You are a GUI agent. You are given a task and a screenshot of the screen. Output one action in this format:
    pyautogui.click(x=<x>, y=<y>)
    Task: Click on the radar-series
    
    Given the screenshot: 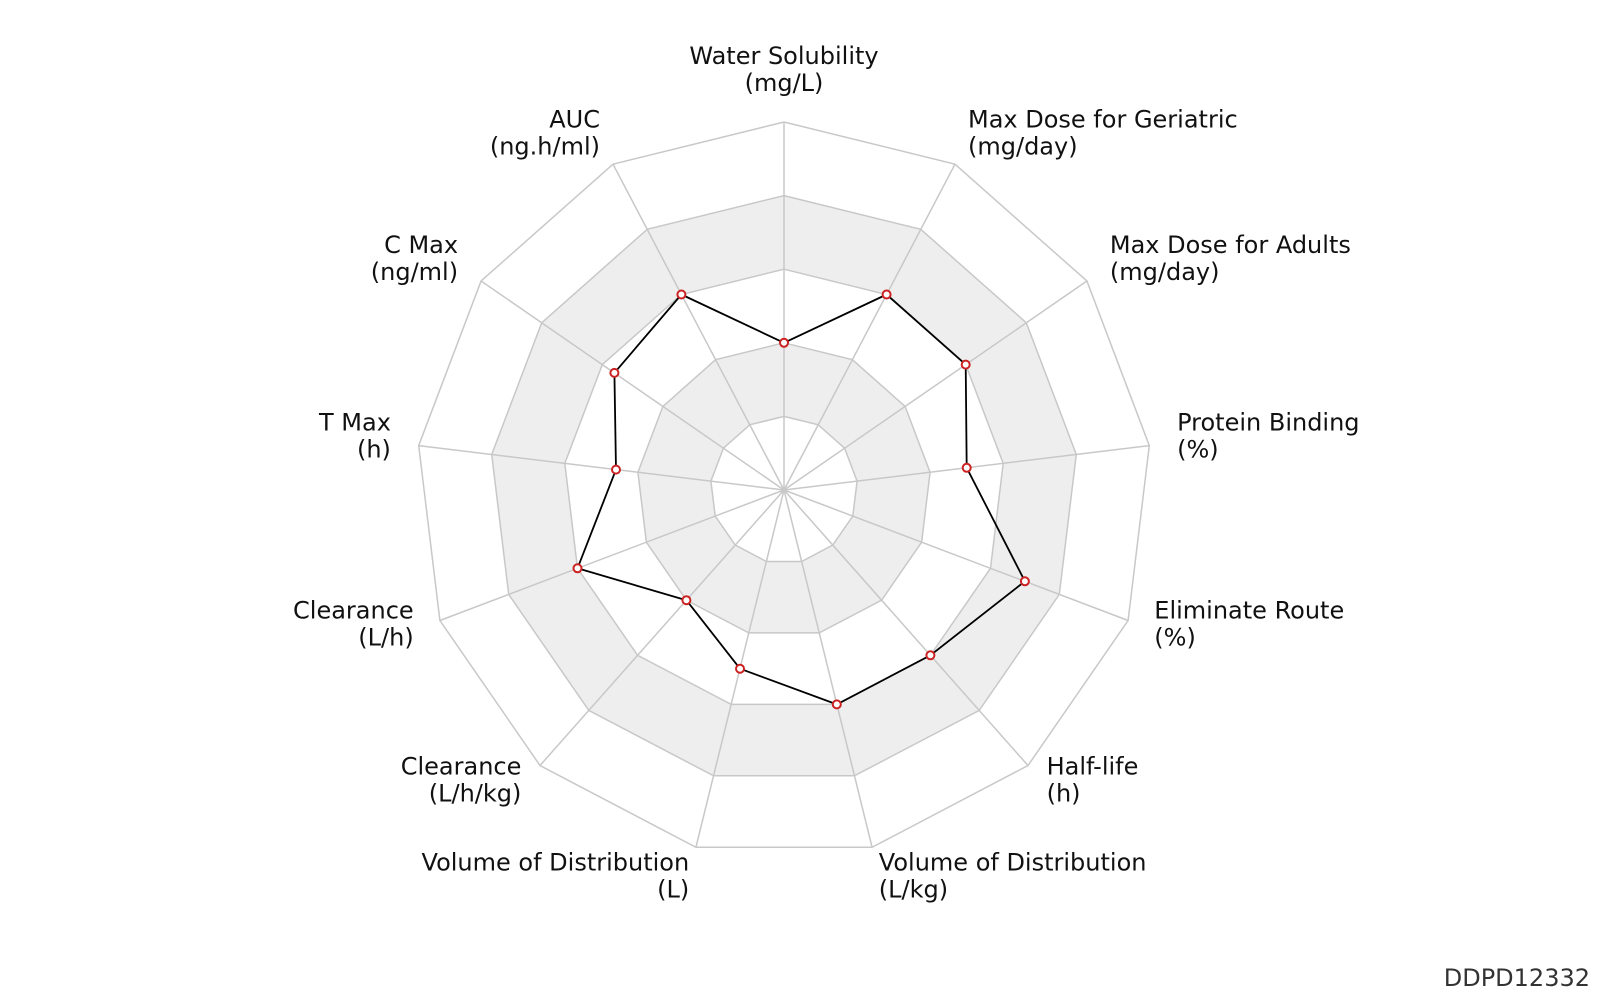 What is the action you would take?
    pyautogui.click(x=801, y=499)
    